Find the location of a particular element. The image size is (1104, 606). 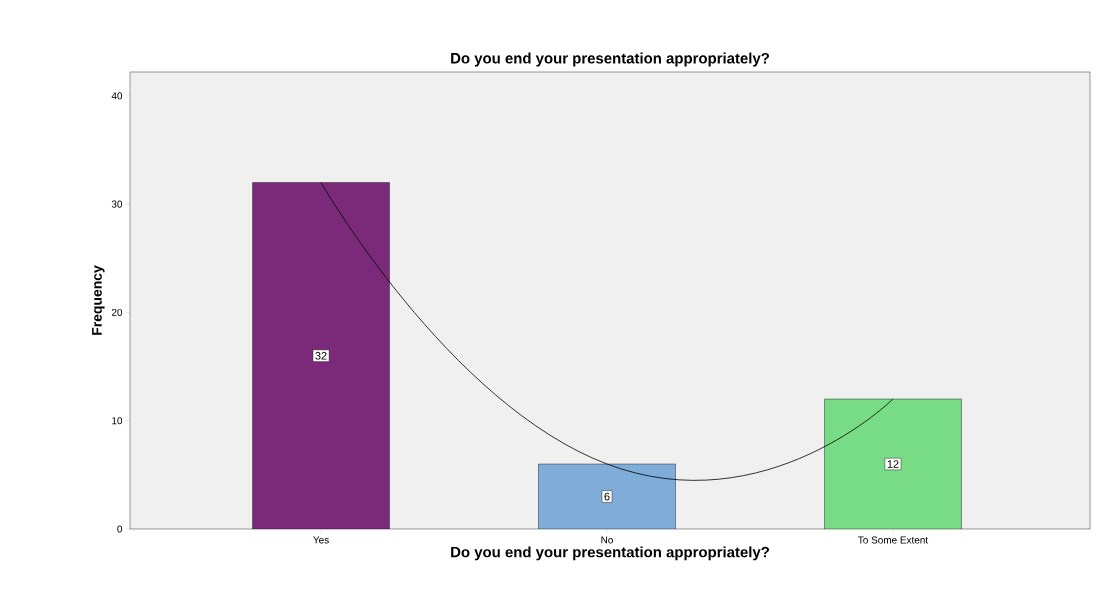

y-tick-label: 40 is located at coordinates (117, 96).